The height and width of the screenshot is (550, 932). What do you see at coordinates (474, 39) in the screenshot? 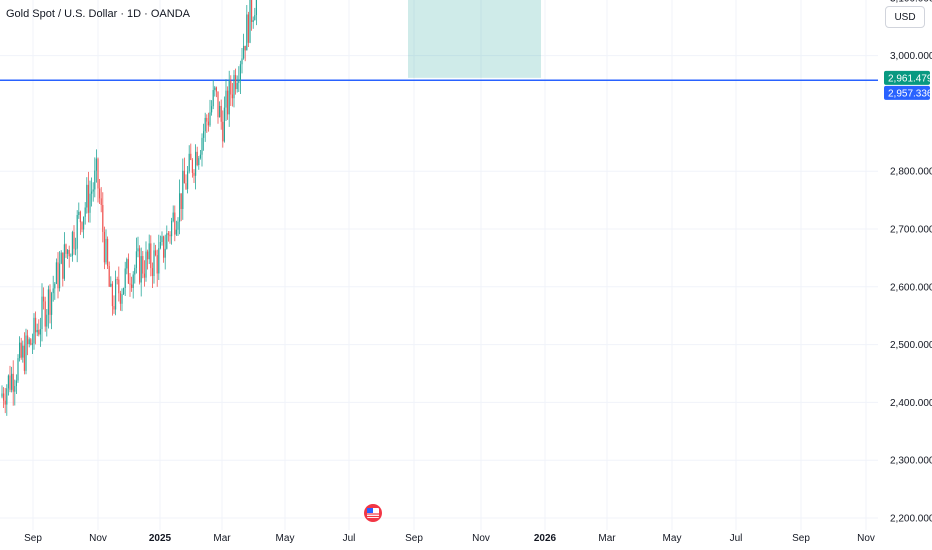
I see `take-profit-zone` at bounding box center [474, 39].